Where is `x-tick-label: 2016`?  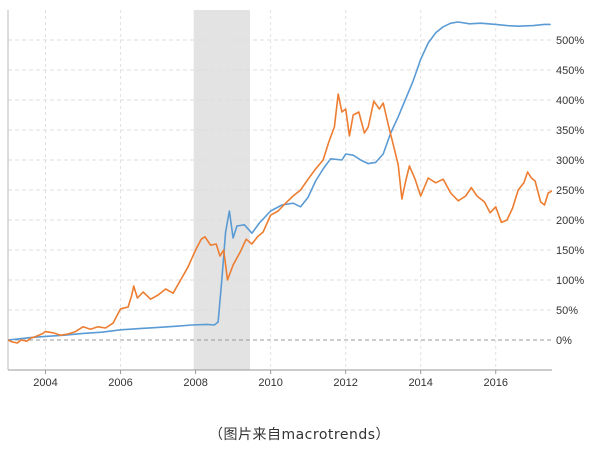 x-tick-label: 2016 is located at coordinates (495, 383).